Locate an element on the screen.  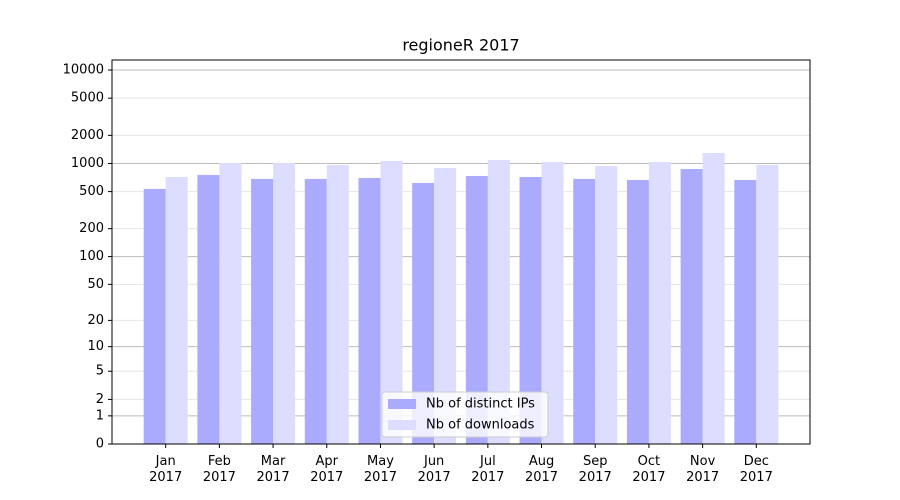
chart-title: regioneR 2017 is located at coordinates (460, 45).